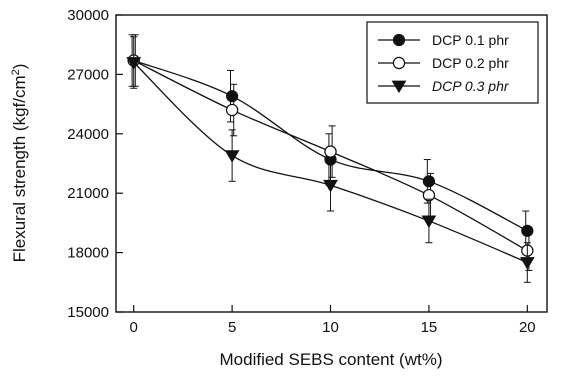 The image size is (561, 380). What do you see at coordinates (429, 327) in the screenshot?
I see `x-tick-label: 15` at bounding box center [429, 327].